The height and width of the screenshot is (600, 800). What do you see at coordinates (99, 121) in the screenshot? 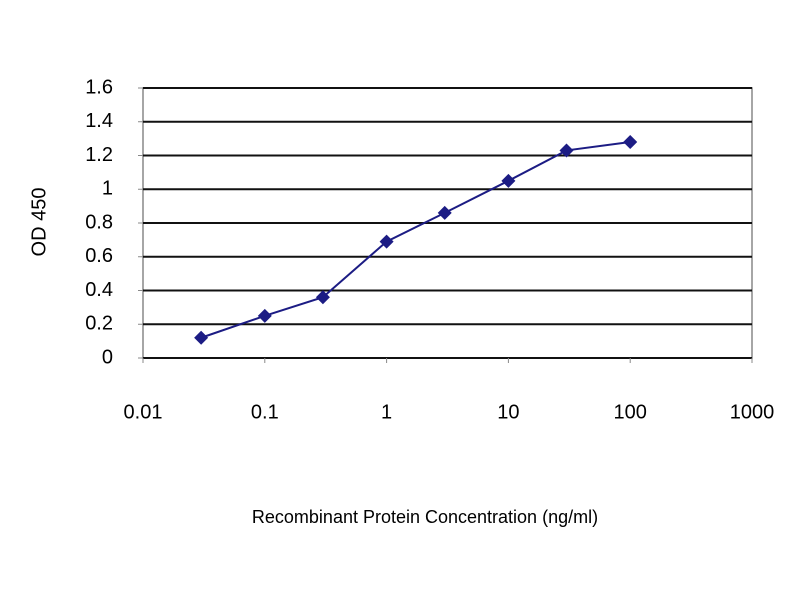
I see `y-tick-label: 1.4` at bounding box center [99, 121].